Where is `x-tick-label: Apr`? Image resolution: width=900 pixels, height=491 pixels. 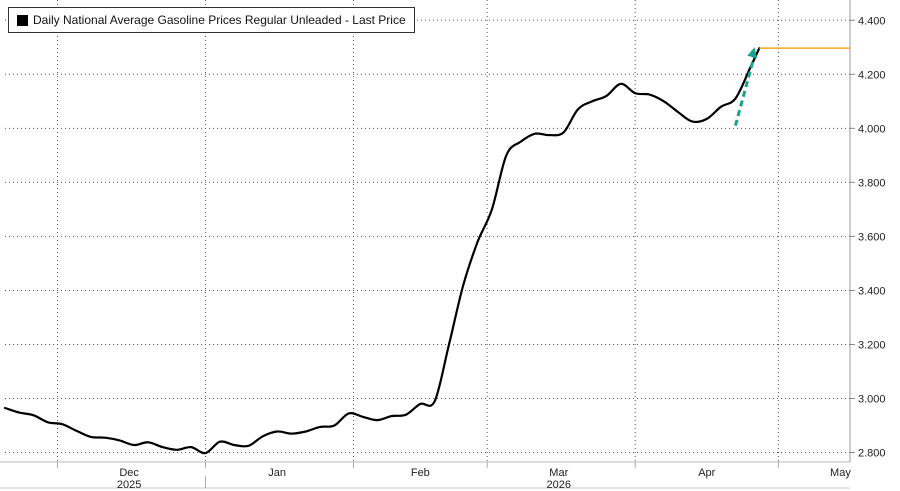
x-tick-label: Apr is located at coordinates (706, 473).